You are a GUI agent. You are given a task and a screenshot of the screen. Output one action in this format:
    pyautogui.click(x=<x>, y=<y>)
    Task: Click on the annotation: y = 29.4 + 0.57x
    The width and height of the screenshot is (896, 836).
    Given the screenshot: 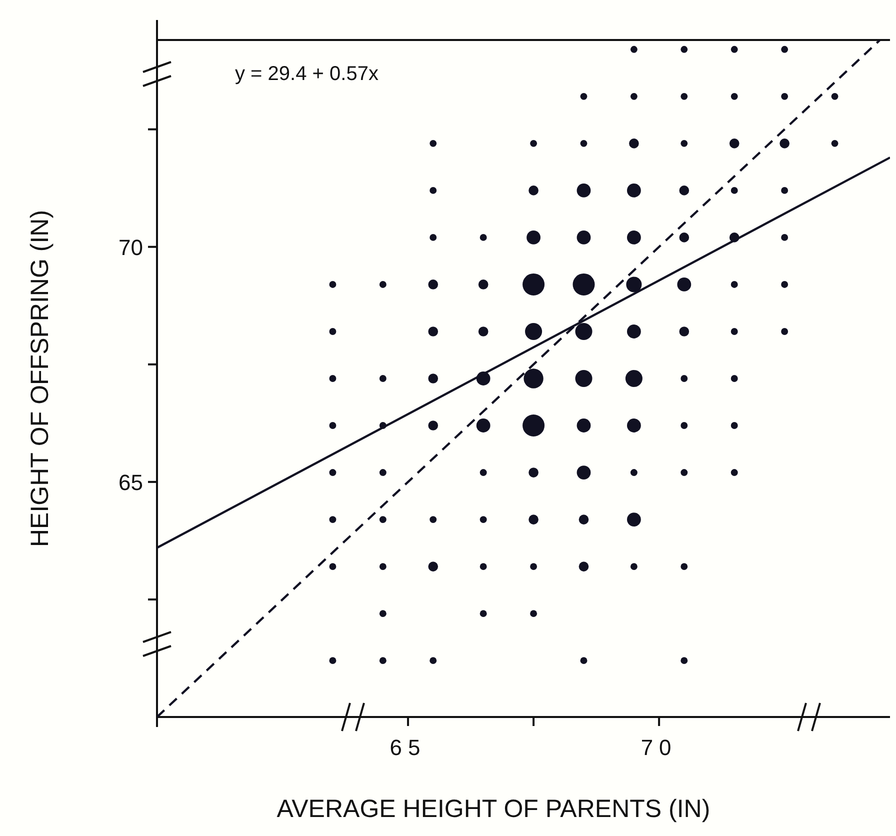 What is the action you would take?
    pyautogui.click(x=306, y=74)
    